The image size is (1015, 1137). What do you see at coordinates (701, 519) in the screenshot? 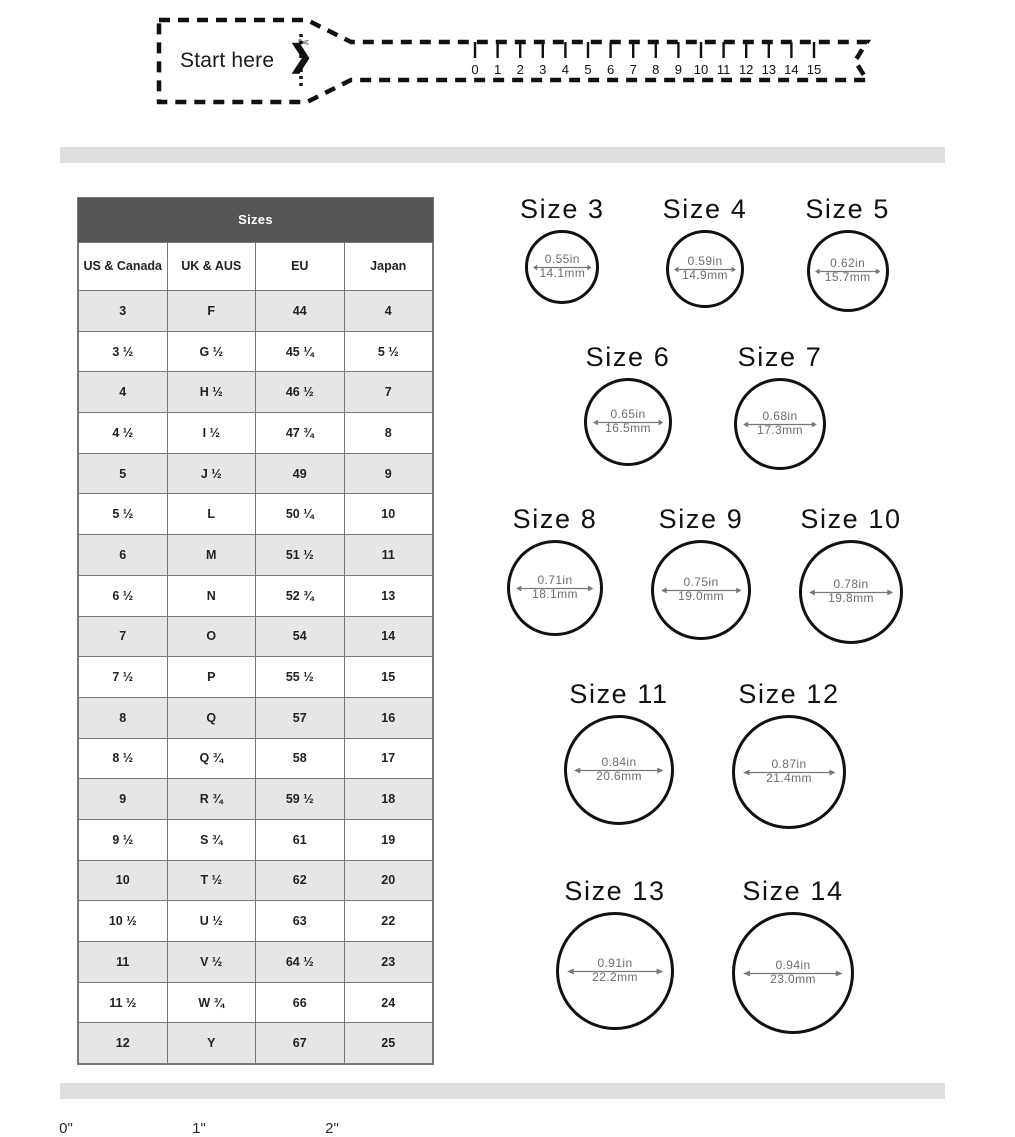
I see `ring-size-title: Size 9` at bounding box center [701, 519].